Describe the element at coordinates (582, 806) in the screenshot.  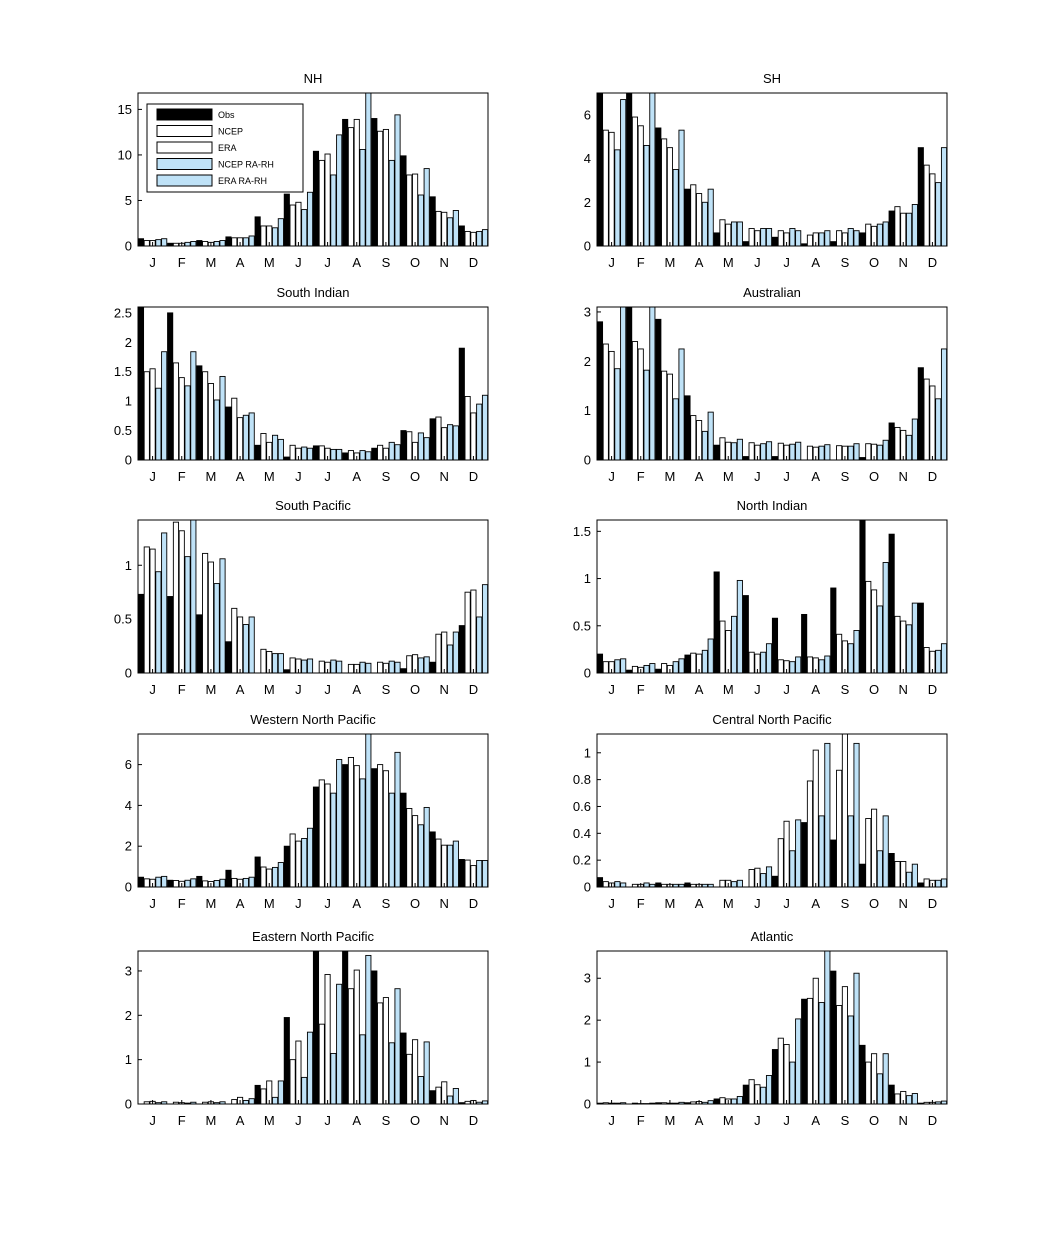
I see `y-tick-label: 0.6` at that location.